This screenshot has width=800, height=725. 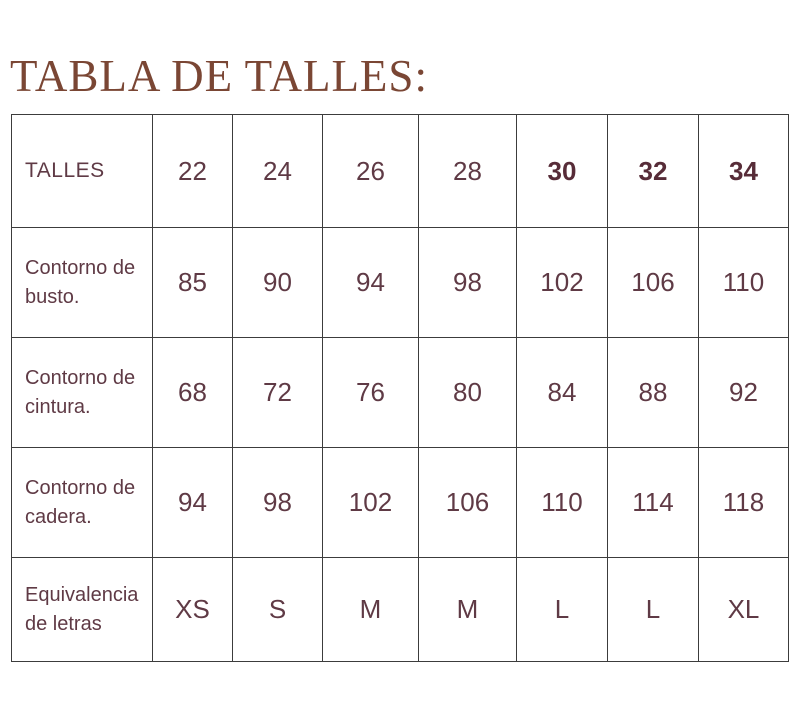 I want to click on size-cell: 34, so click(x=743, y=171).